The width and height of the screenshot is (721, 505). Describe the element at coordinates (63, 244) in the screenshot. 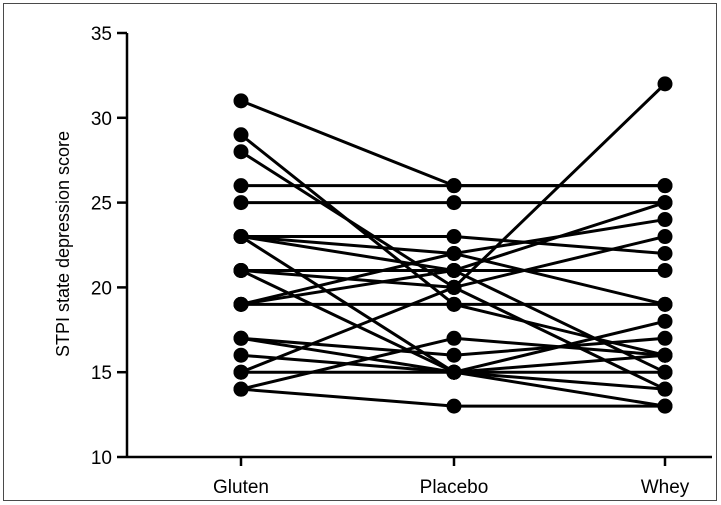

I see `y-axis-title: STPI state depression score` at that location.